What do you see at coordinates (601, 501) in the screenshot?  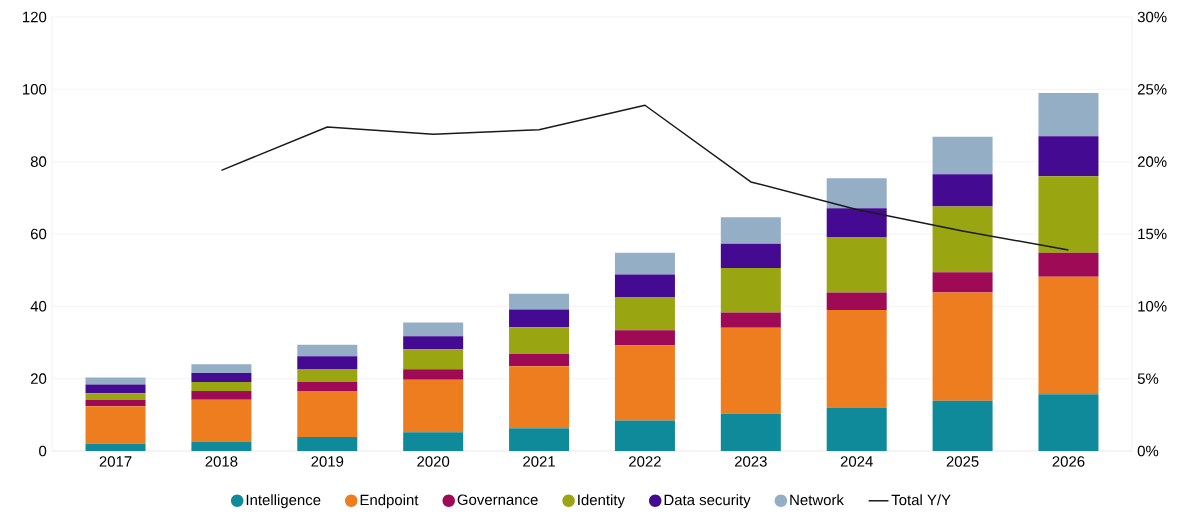 I see `legend-label: Identity` at bounding box center [601, 501].